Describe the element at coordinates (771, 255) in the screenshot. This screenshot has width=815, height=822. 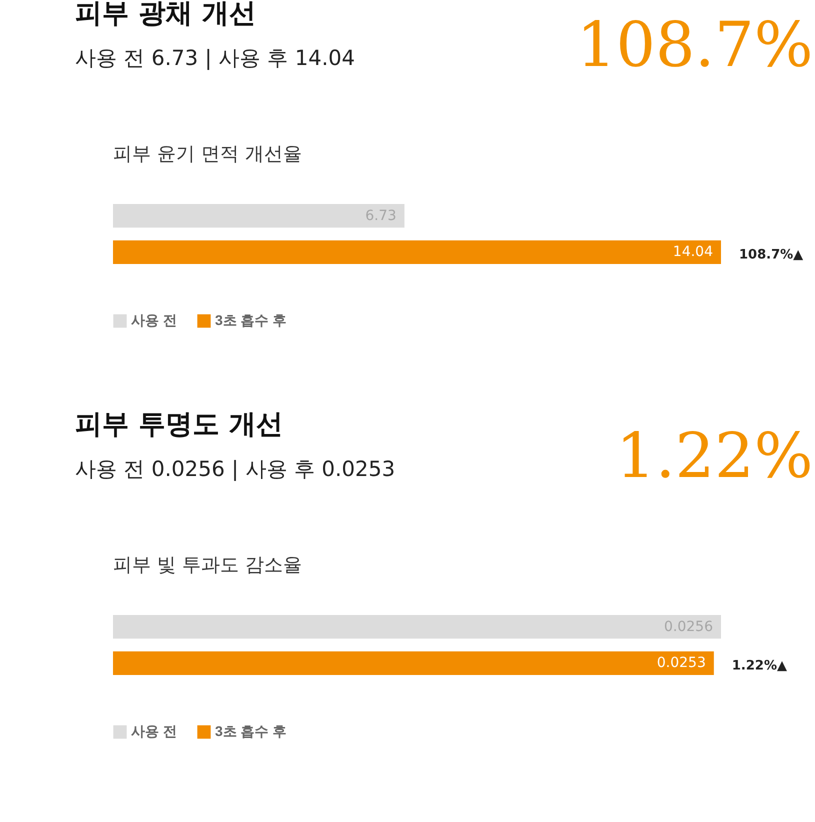
I see `annotation: 108.7%▲` at that location.